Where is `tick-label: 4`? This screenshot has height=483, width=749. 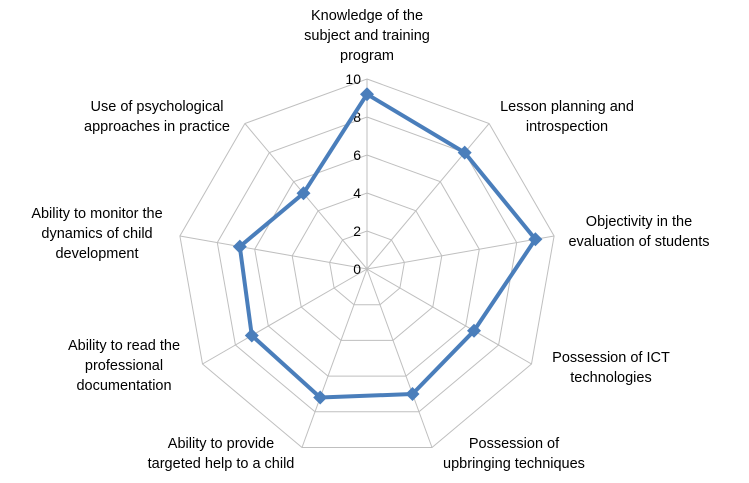 tick-label: 4 is located at coordinates (357, 193).